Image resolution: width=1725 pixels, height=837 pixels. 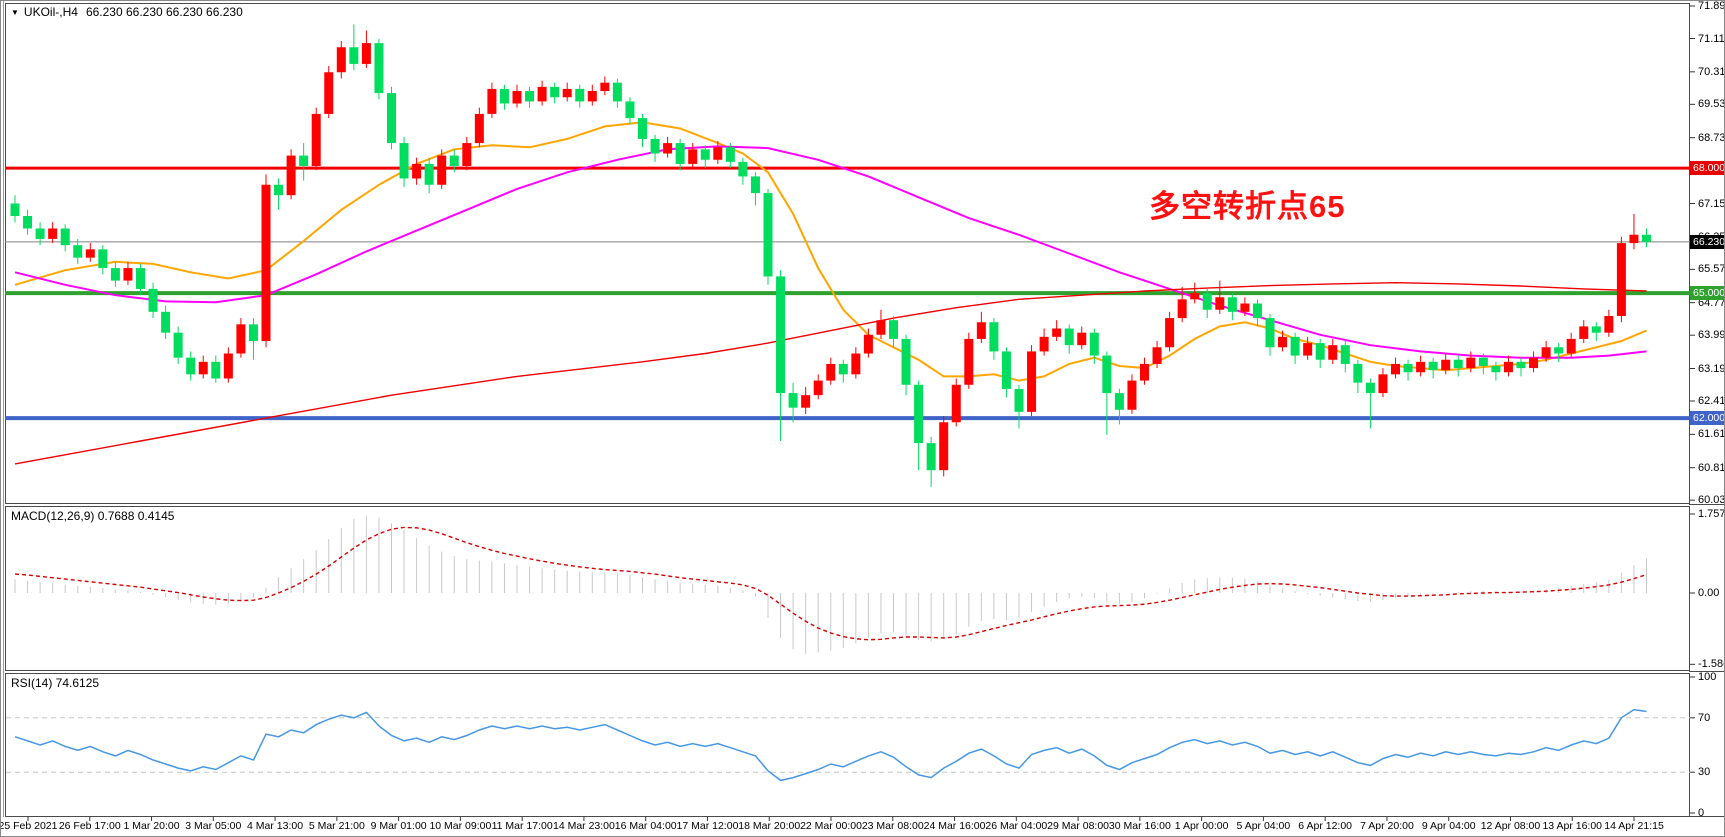 I want to click on time-axis-label: 5 Mar 21:00, so click(x=336, y=826).